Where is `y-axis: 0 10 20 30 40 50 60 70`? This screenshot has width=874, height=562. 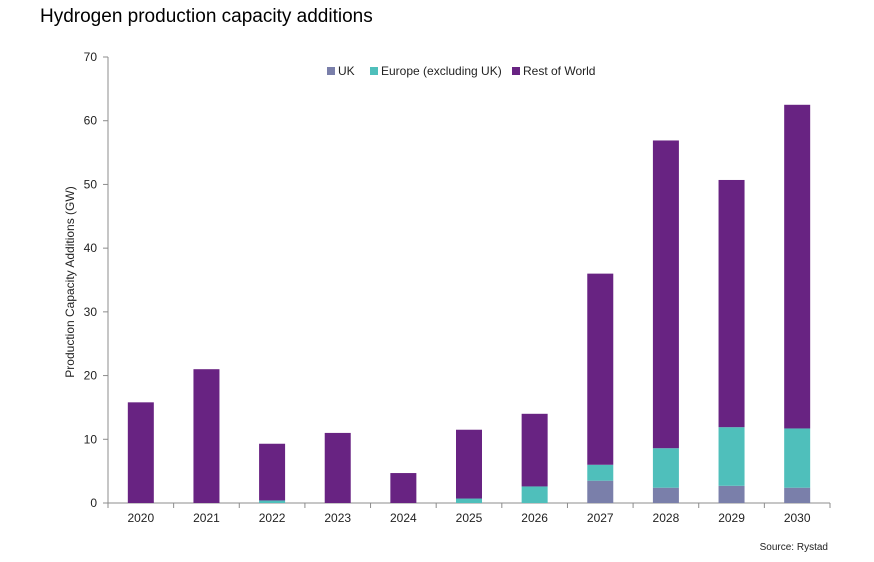 y-axis: 0 10 20 30 40 50 60 70 is located at coordinates (96, 280).